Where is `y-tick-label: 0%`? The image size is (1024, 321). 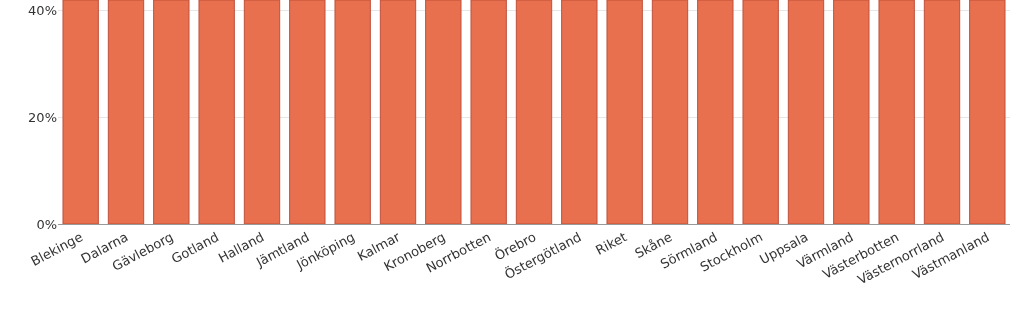 y-tick-label: 0% is located at coordinates (46, 224).